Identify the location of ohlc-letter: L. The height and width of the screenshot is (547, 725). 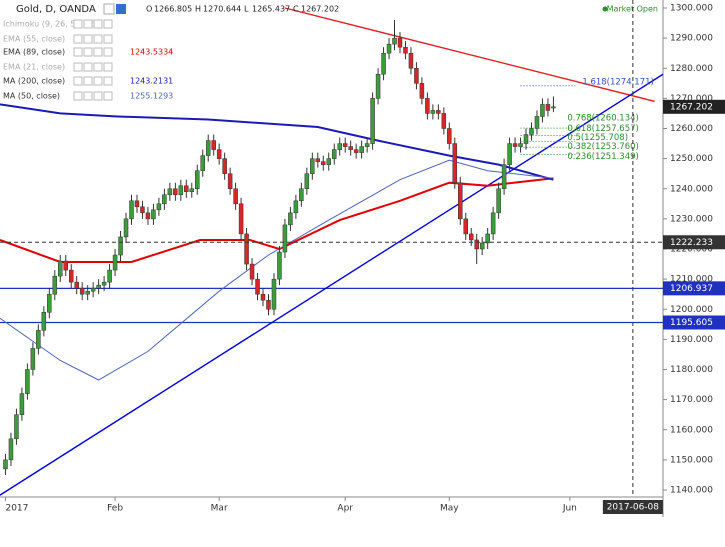
(246, 9).